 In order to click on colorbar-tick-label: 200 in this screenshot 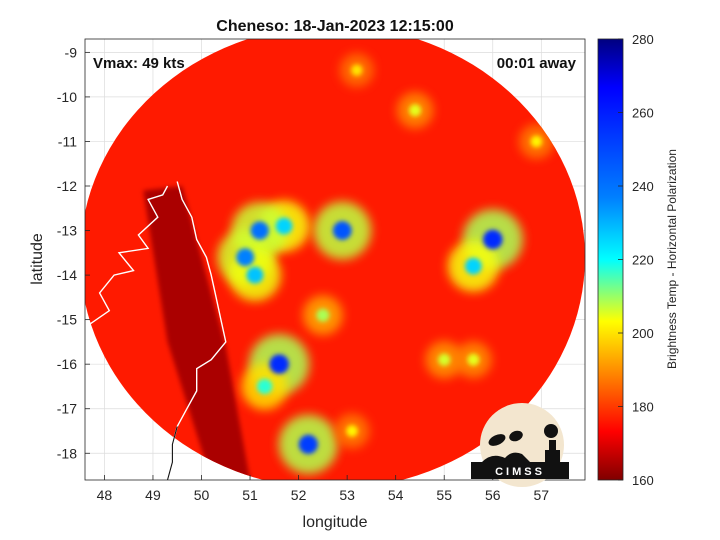, I will do `click(643, 333)`.